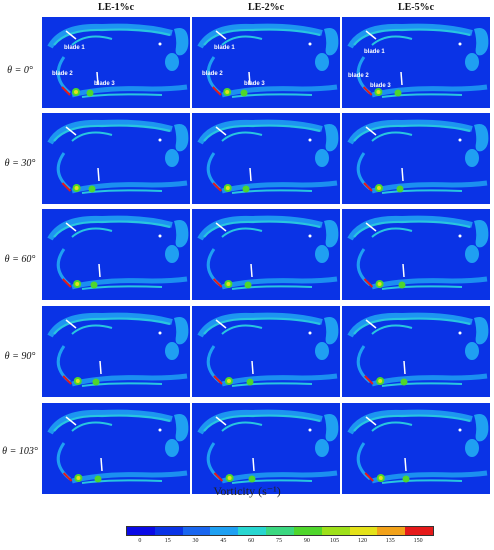 The width and height of the screenshot is (494, 550). What do you see at coordinates (362, 541) in the screenshot?
I see `colorbar-tick-label: 120` at bounding box center [362, 541].